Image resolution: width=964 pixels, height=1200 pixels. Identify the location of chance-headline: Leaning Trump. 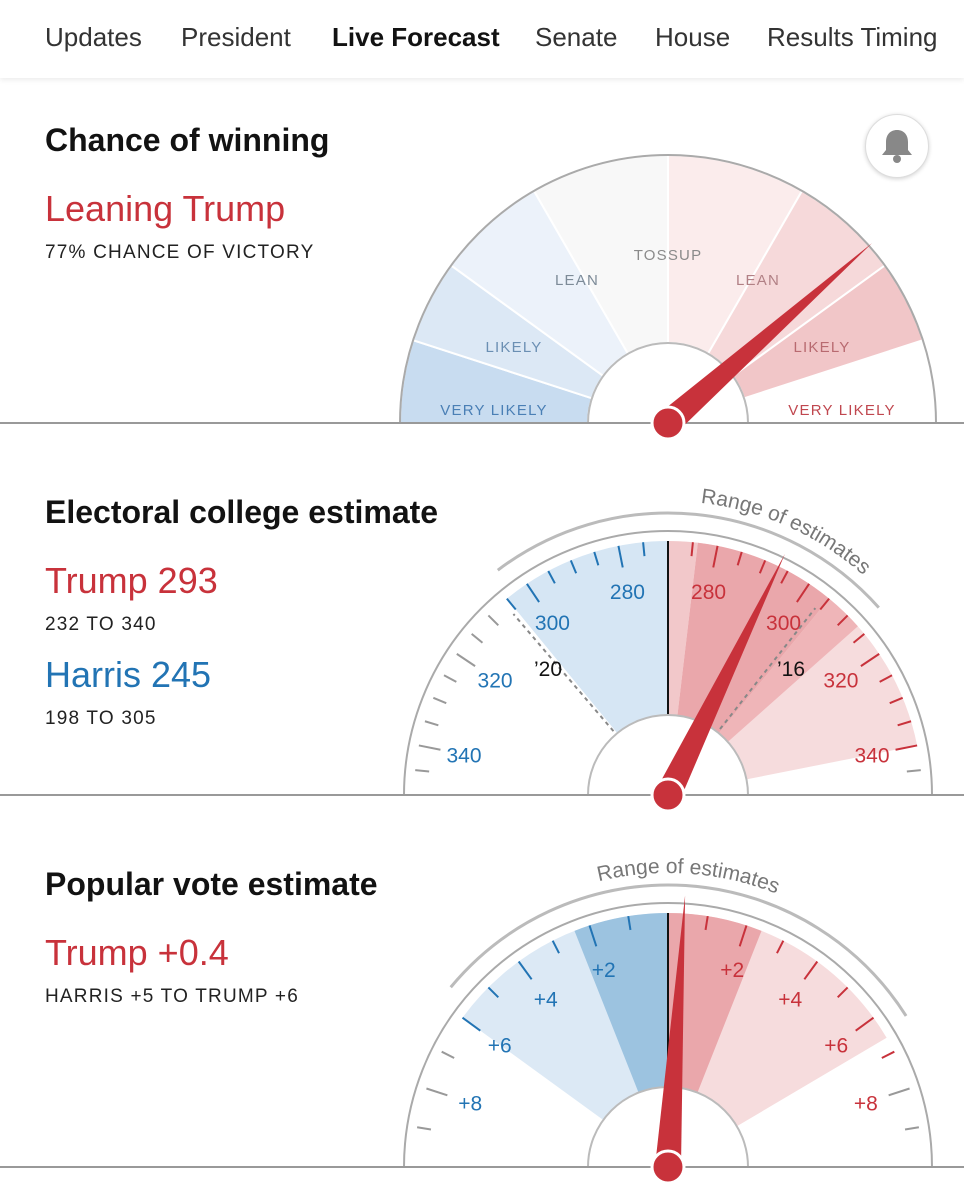
(165, 208).